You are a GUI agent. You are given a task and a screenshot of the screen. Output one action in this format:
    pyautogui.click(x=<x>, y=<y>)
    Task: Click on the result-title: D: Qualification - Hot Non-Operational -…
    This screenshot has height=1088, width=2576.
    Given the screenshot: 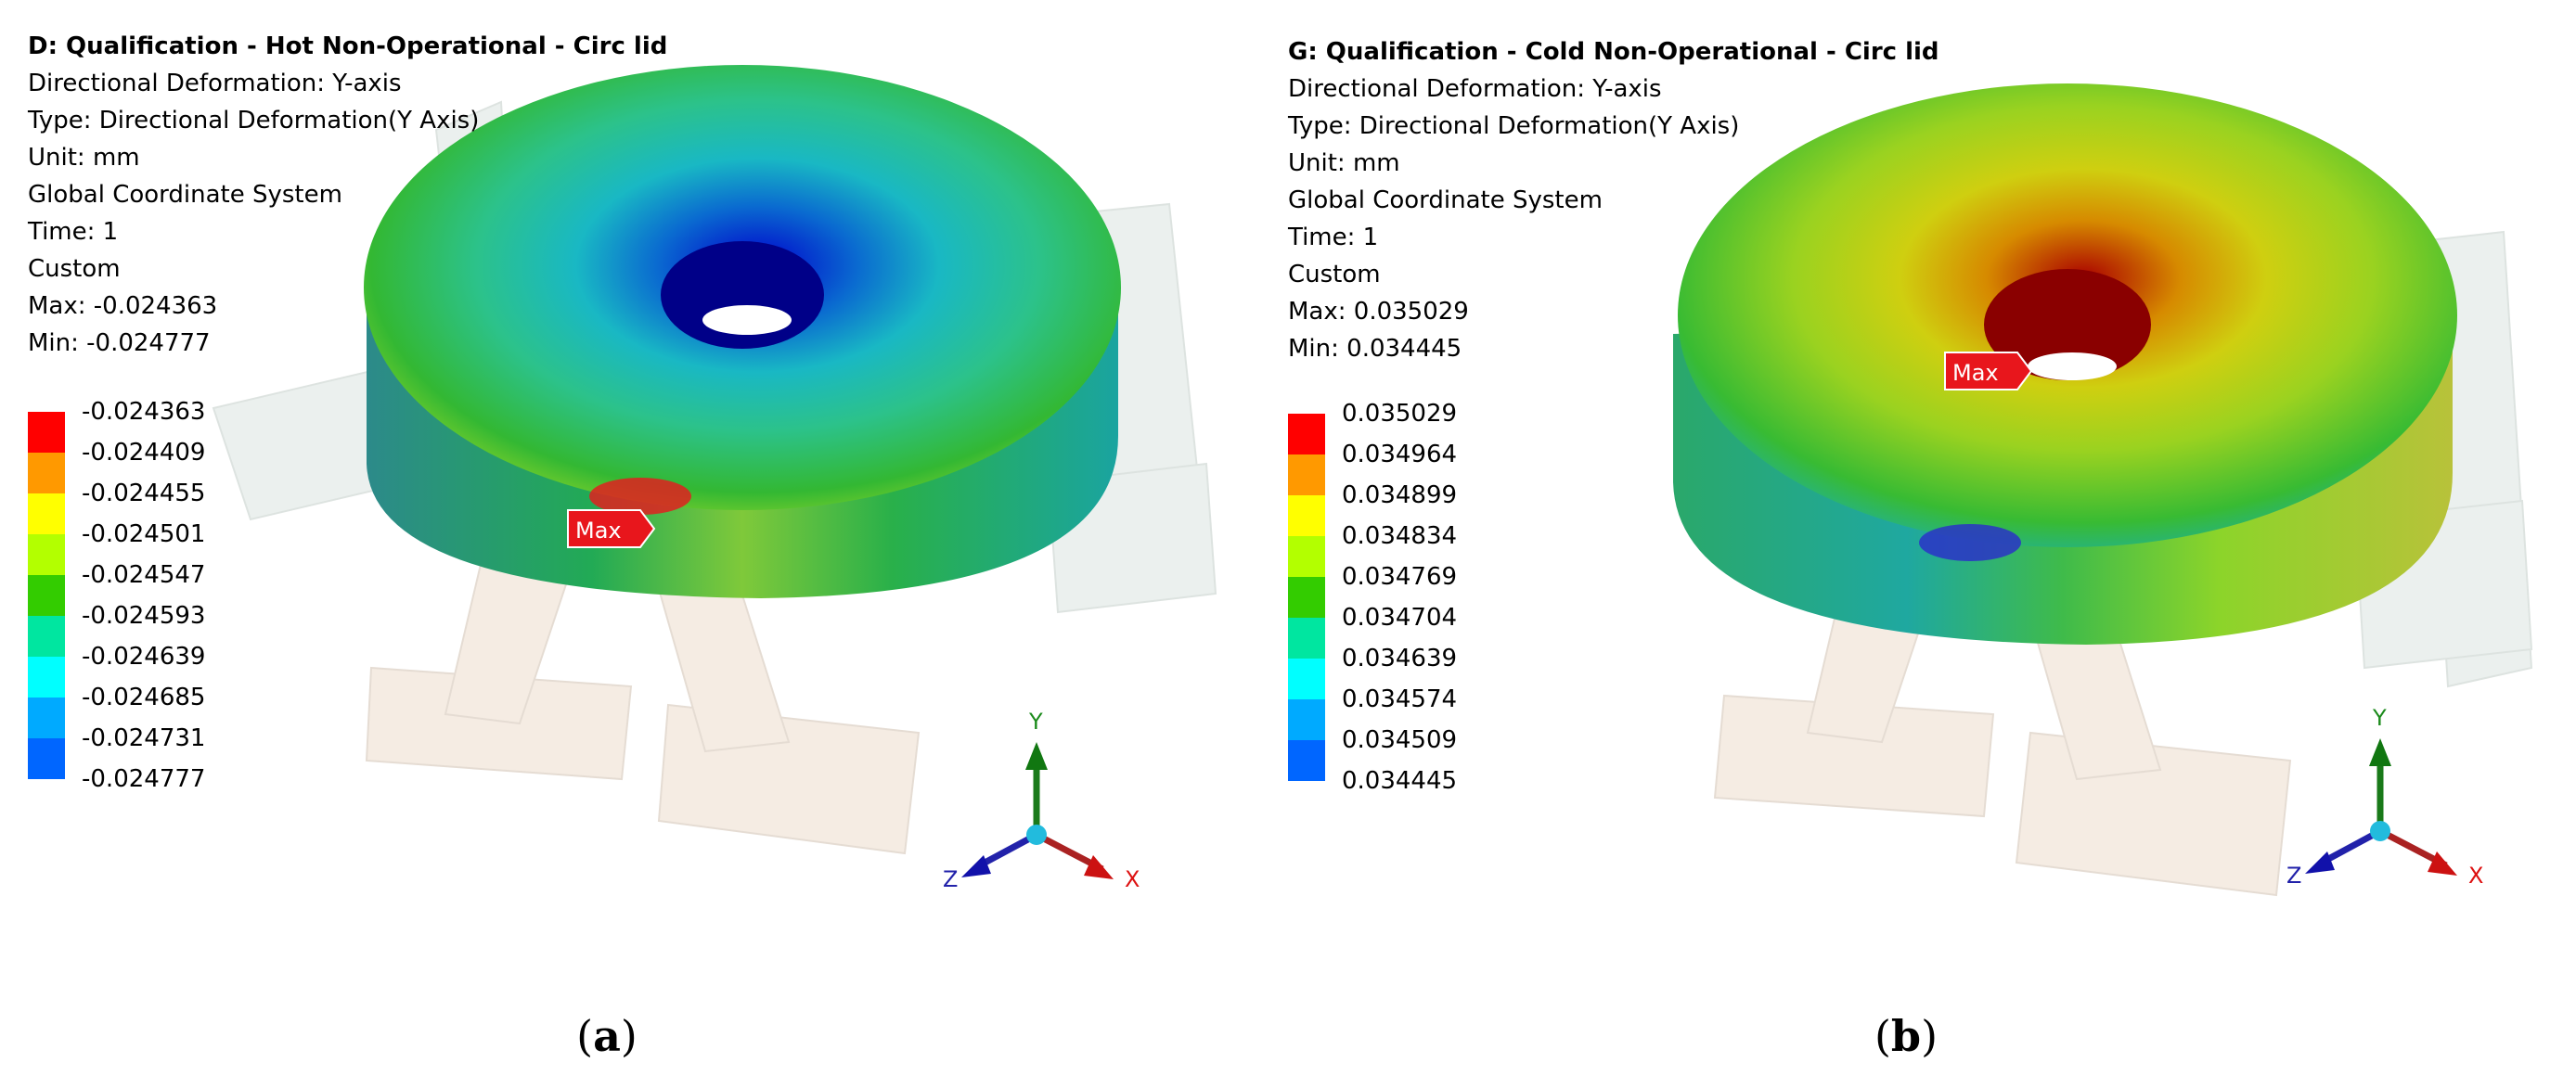 What is the action you would take?
    pyautogui.click(x=348, y=46)
    